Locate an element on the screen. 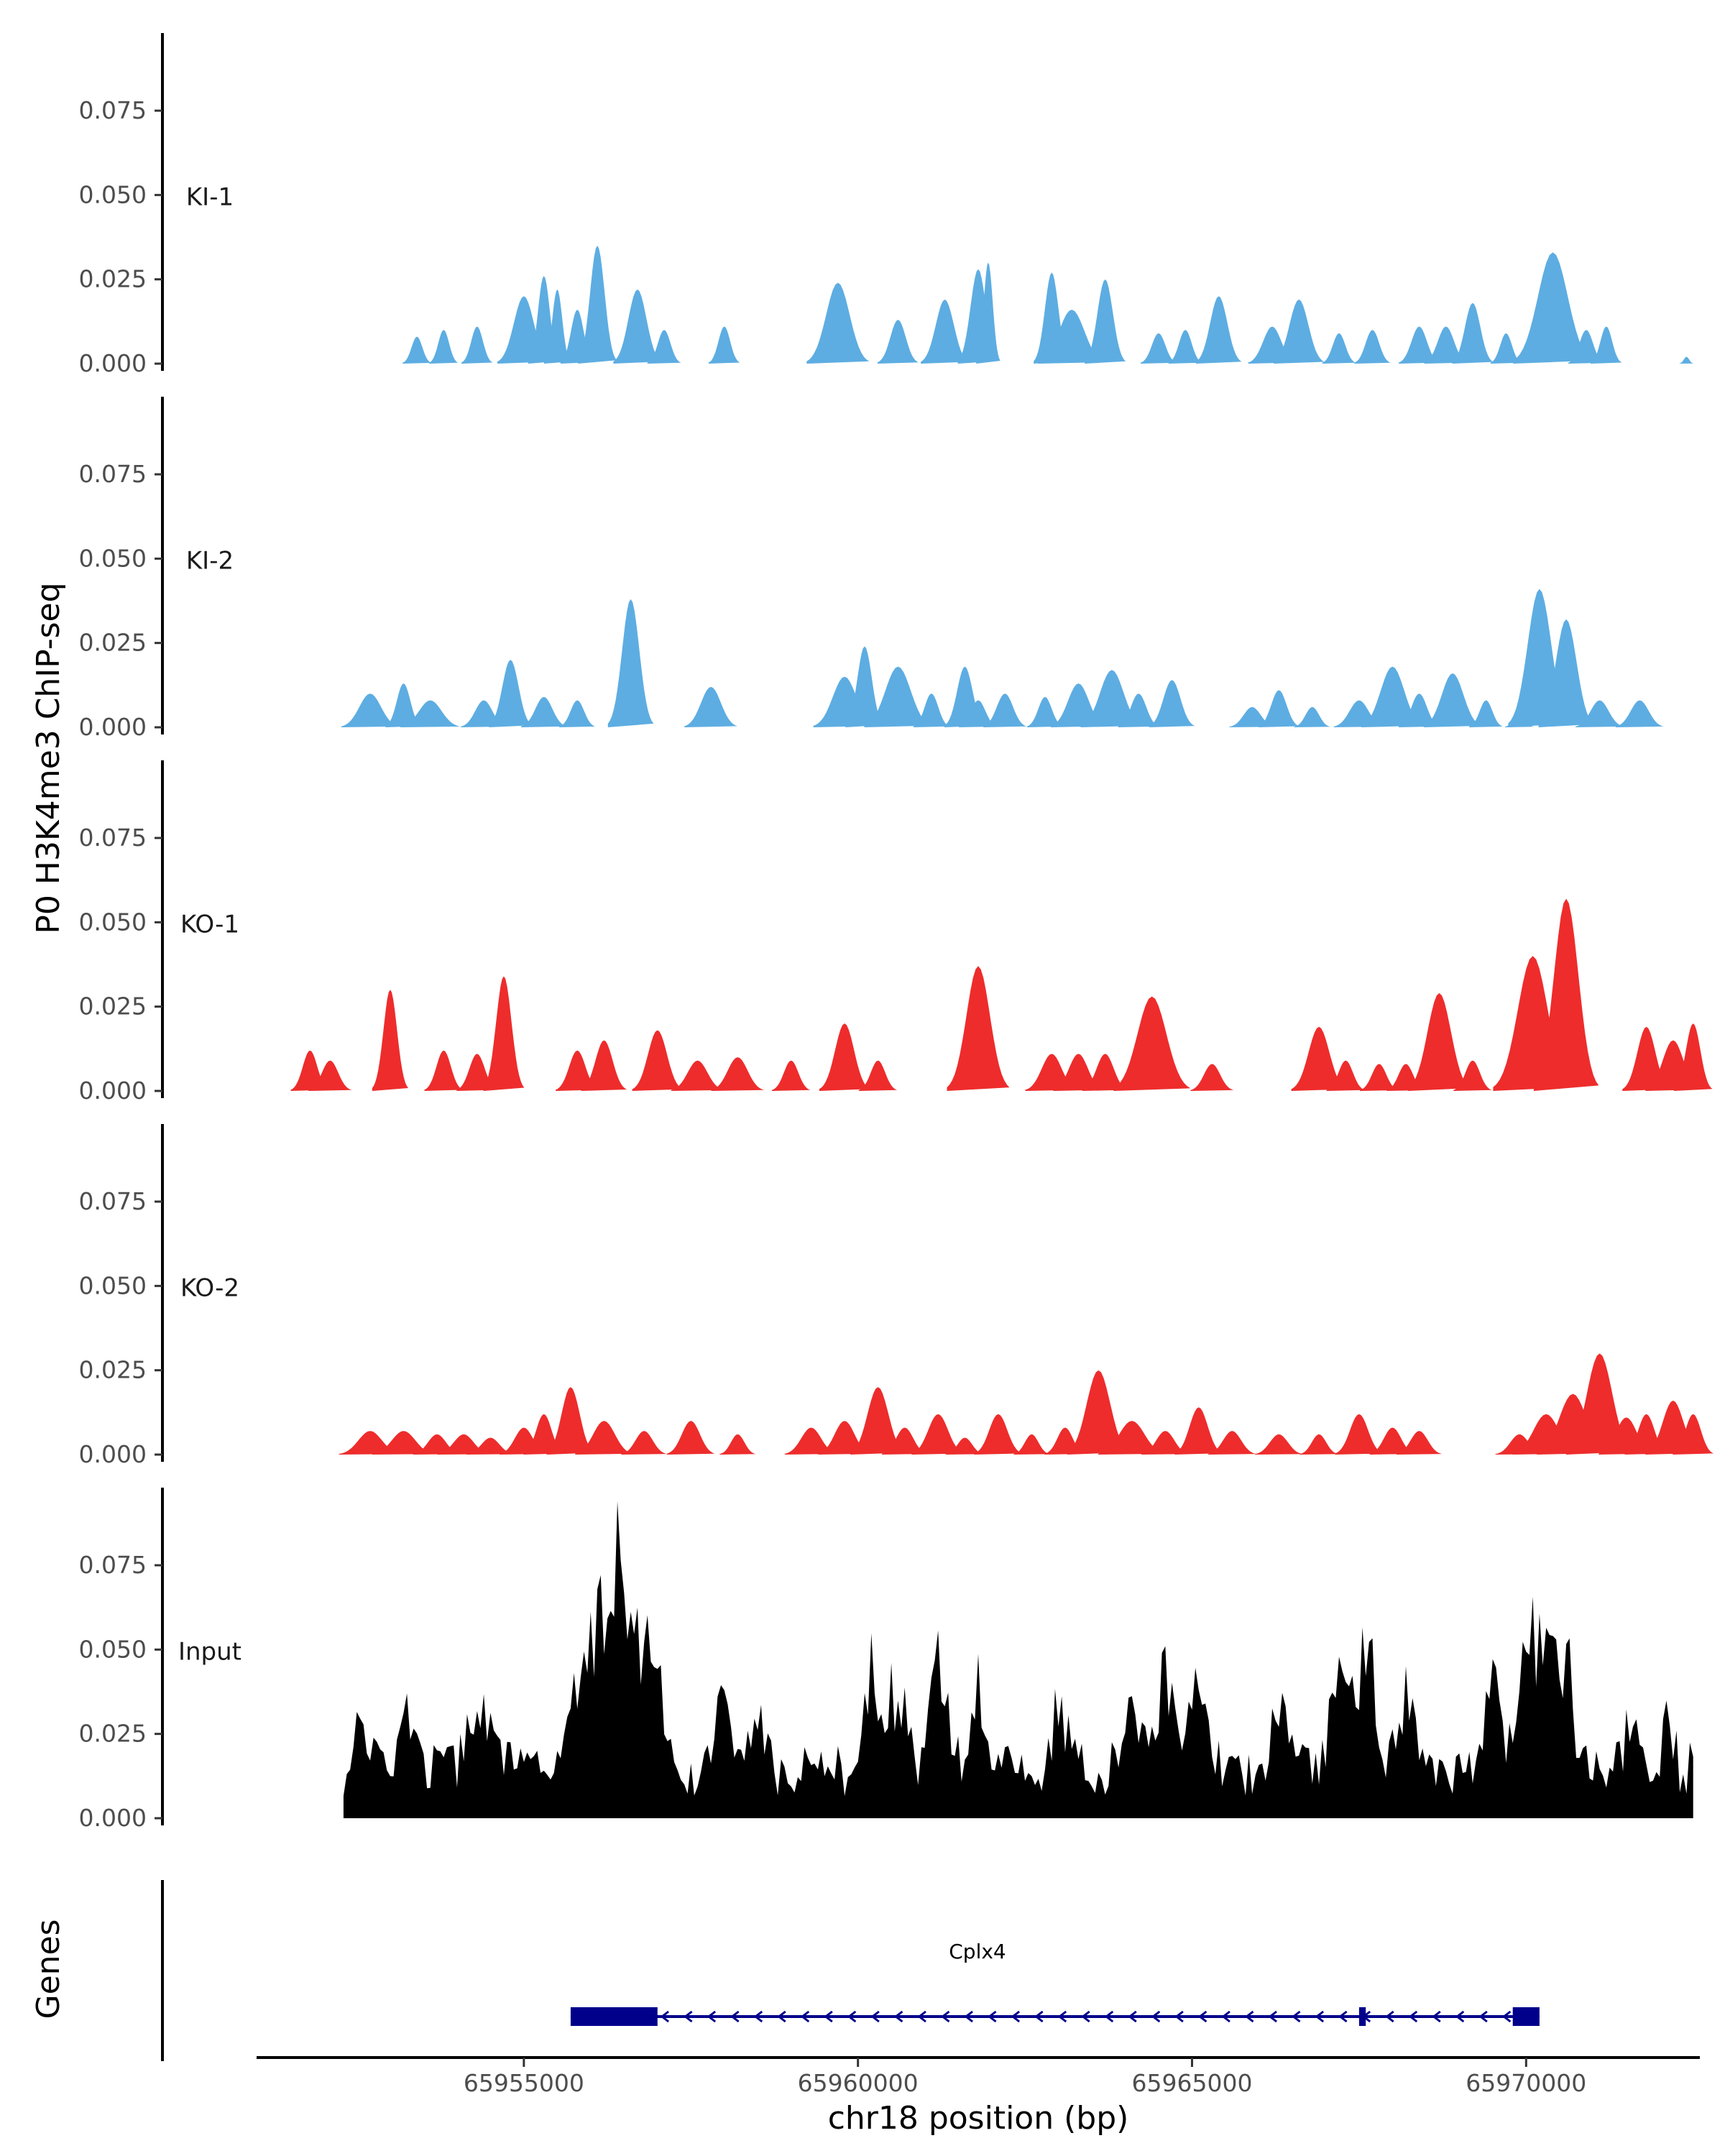 This screenshot has width=1725, height=2156. gene-model is located at coordinates (1055, 2017).